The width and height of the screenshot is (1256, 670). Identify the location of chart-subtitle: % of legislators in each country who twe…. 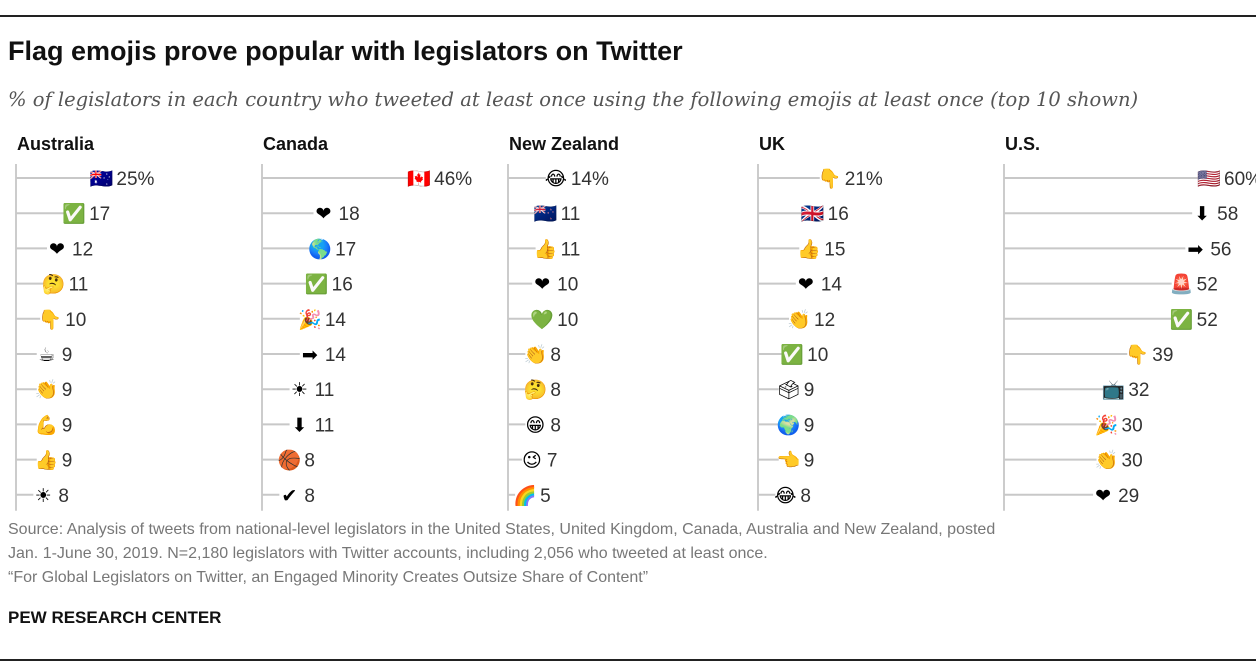
(573, 99).